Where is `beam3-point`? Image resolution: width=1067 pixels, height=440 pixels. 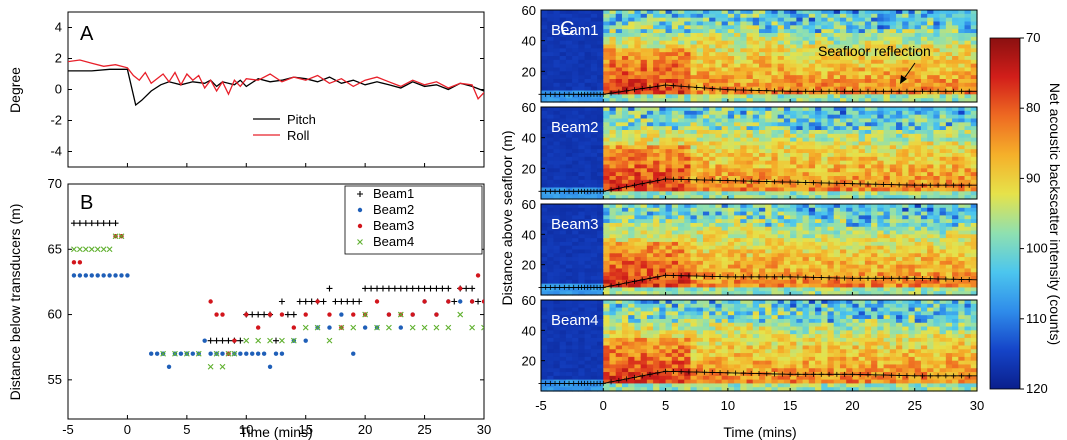 beam3-point is located at coordinates (270, 314).